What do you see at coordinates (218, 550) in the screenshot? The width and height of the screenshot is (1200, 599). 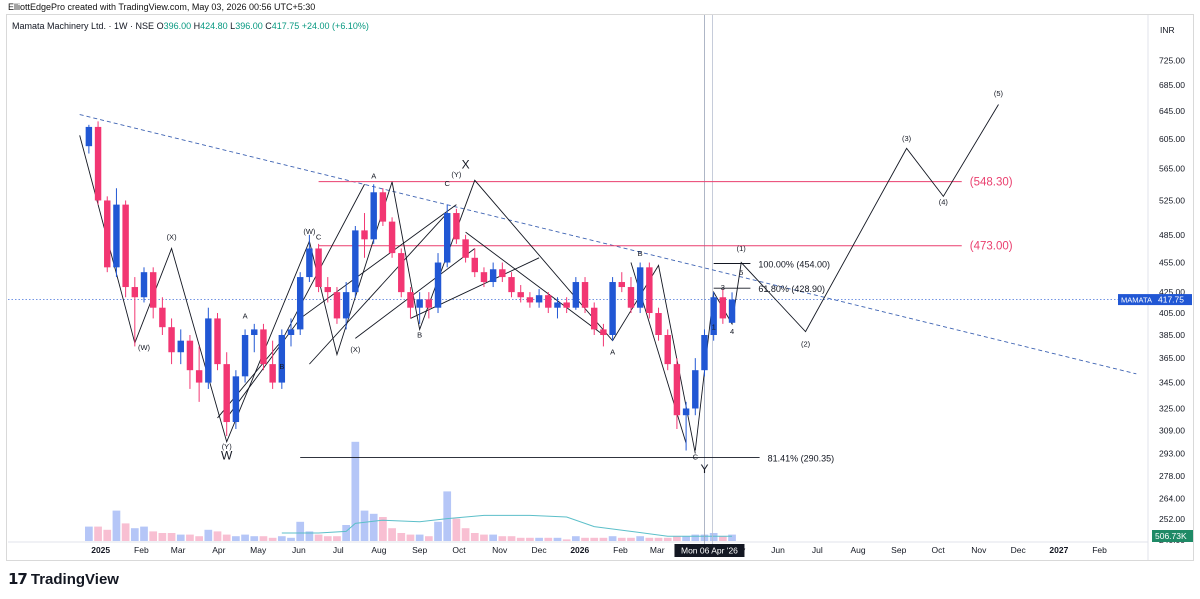 I see `time-tick-3: Apr` at bounding box center [218, 550].